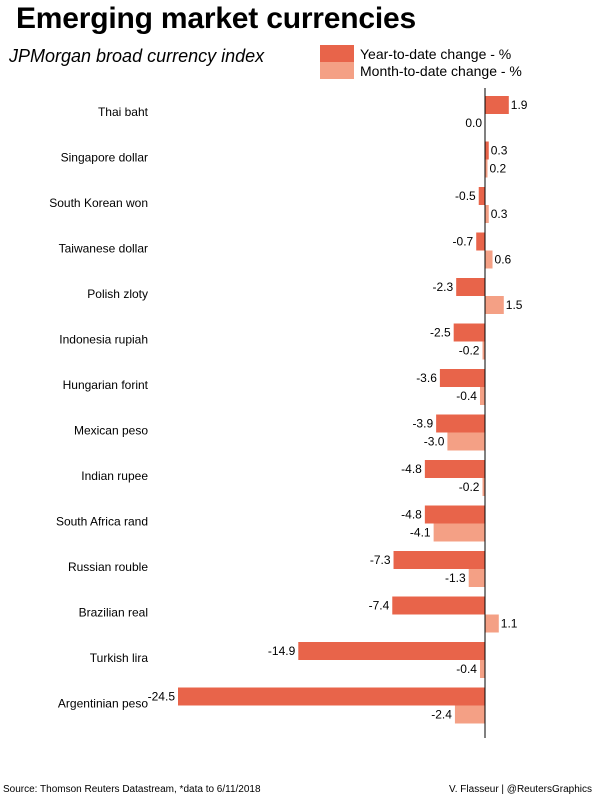  What do you see at coordinates (440, 333) in the screenshot?
I see `value-label-ytd: -2.5` at bounding box center [440, 333].